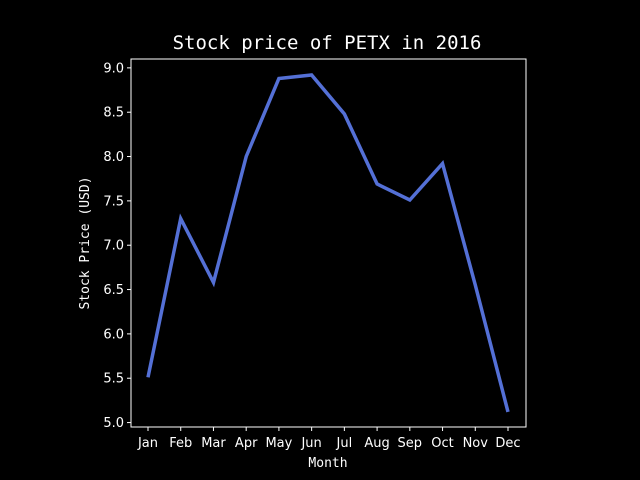 The height and width of the screenshot is (480, 640). What do you see at coordinates (113, 68) in the screenshot?
I see `y-tick-label: 9.0` at bounding box center [113, 68].